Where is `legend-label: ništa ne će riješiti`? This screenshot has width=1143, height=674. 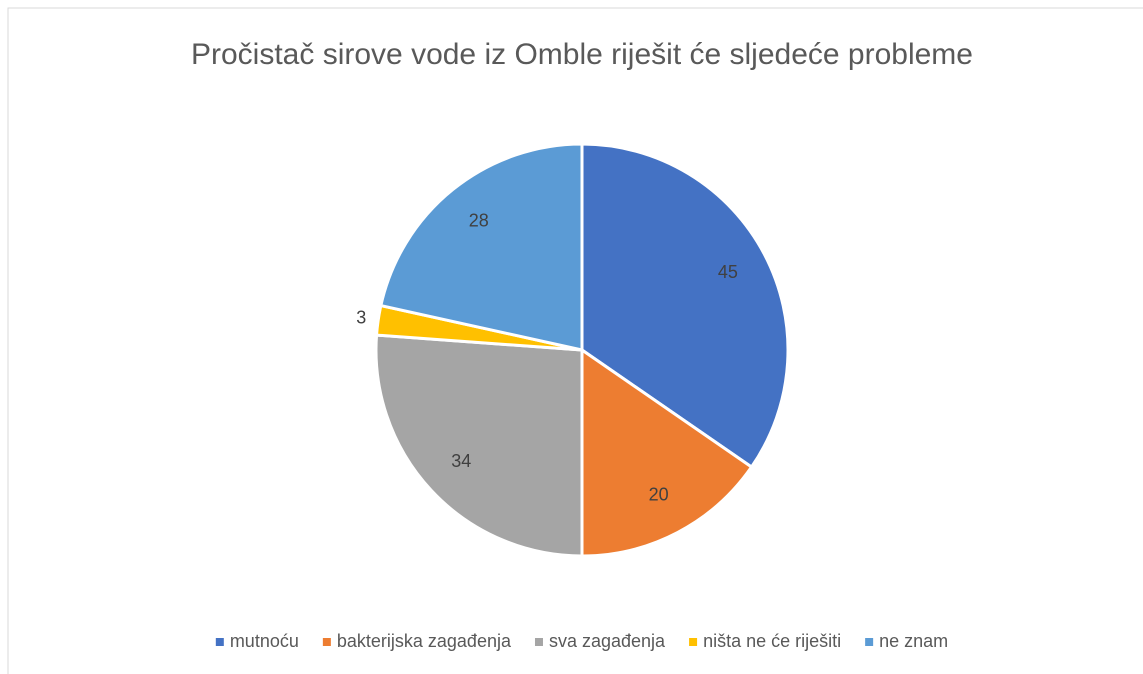 legend-label: ništa ne će riješiti is located at coordinates (772, 641).